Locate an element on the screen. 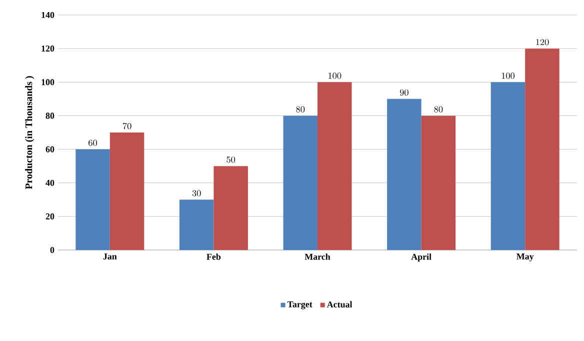 This screenshot has width=584, height=341. x-tick-label: Jan is located at coordinates (110, 257).